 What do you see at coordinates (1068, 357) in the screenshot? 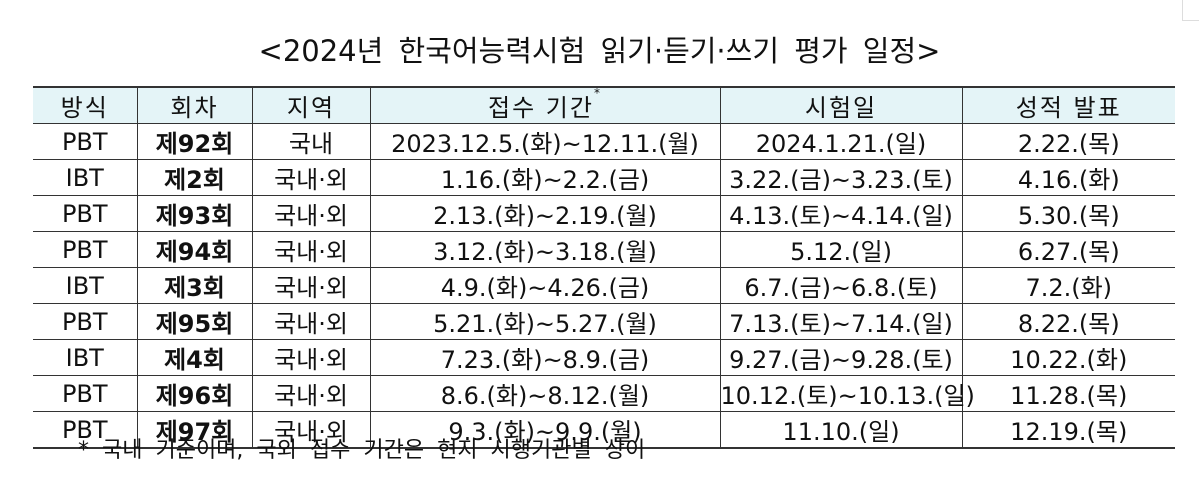
I see `cell-results: 10.22.(화)` at bounding box center [1068, 357].